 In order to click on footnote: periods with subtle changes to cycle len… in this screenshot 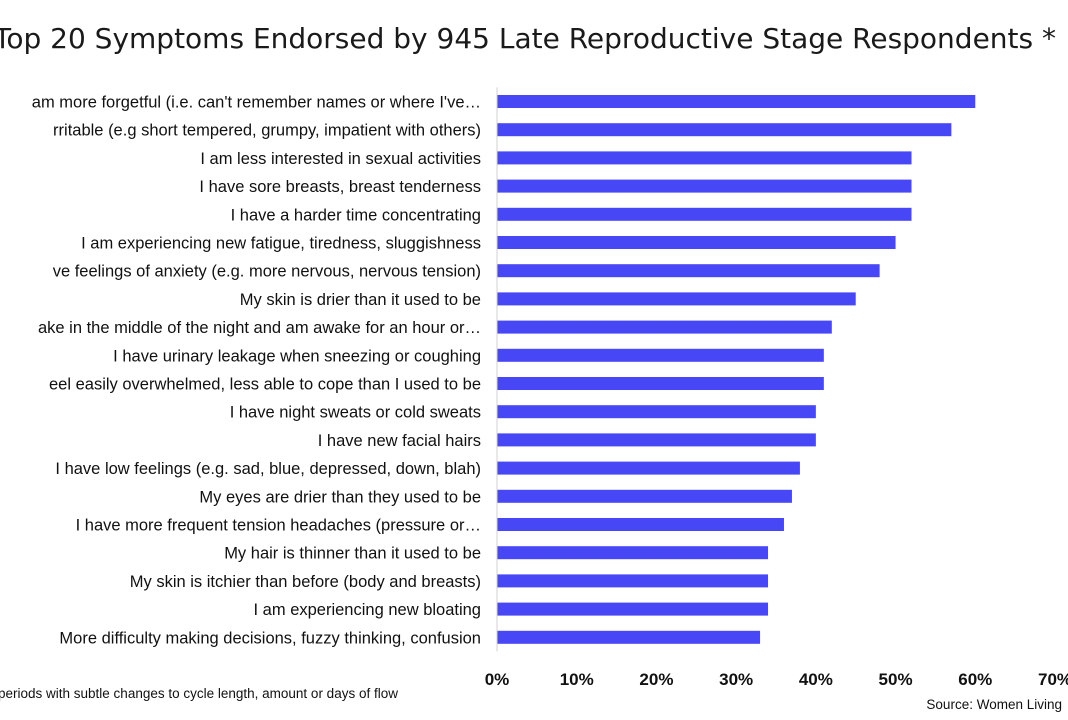, I will do `click(199, 693)`.